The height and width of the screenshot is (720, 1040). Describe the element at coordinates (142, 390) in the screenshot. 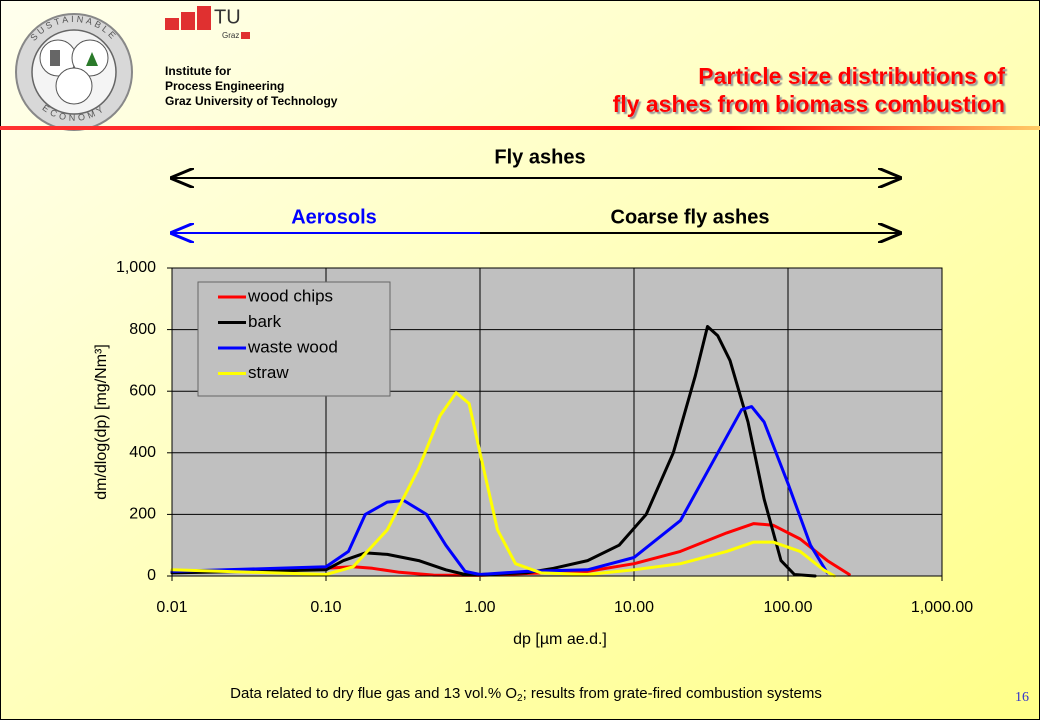

I see `y-tick-label: 600` at that location.